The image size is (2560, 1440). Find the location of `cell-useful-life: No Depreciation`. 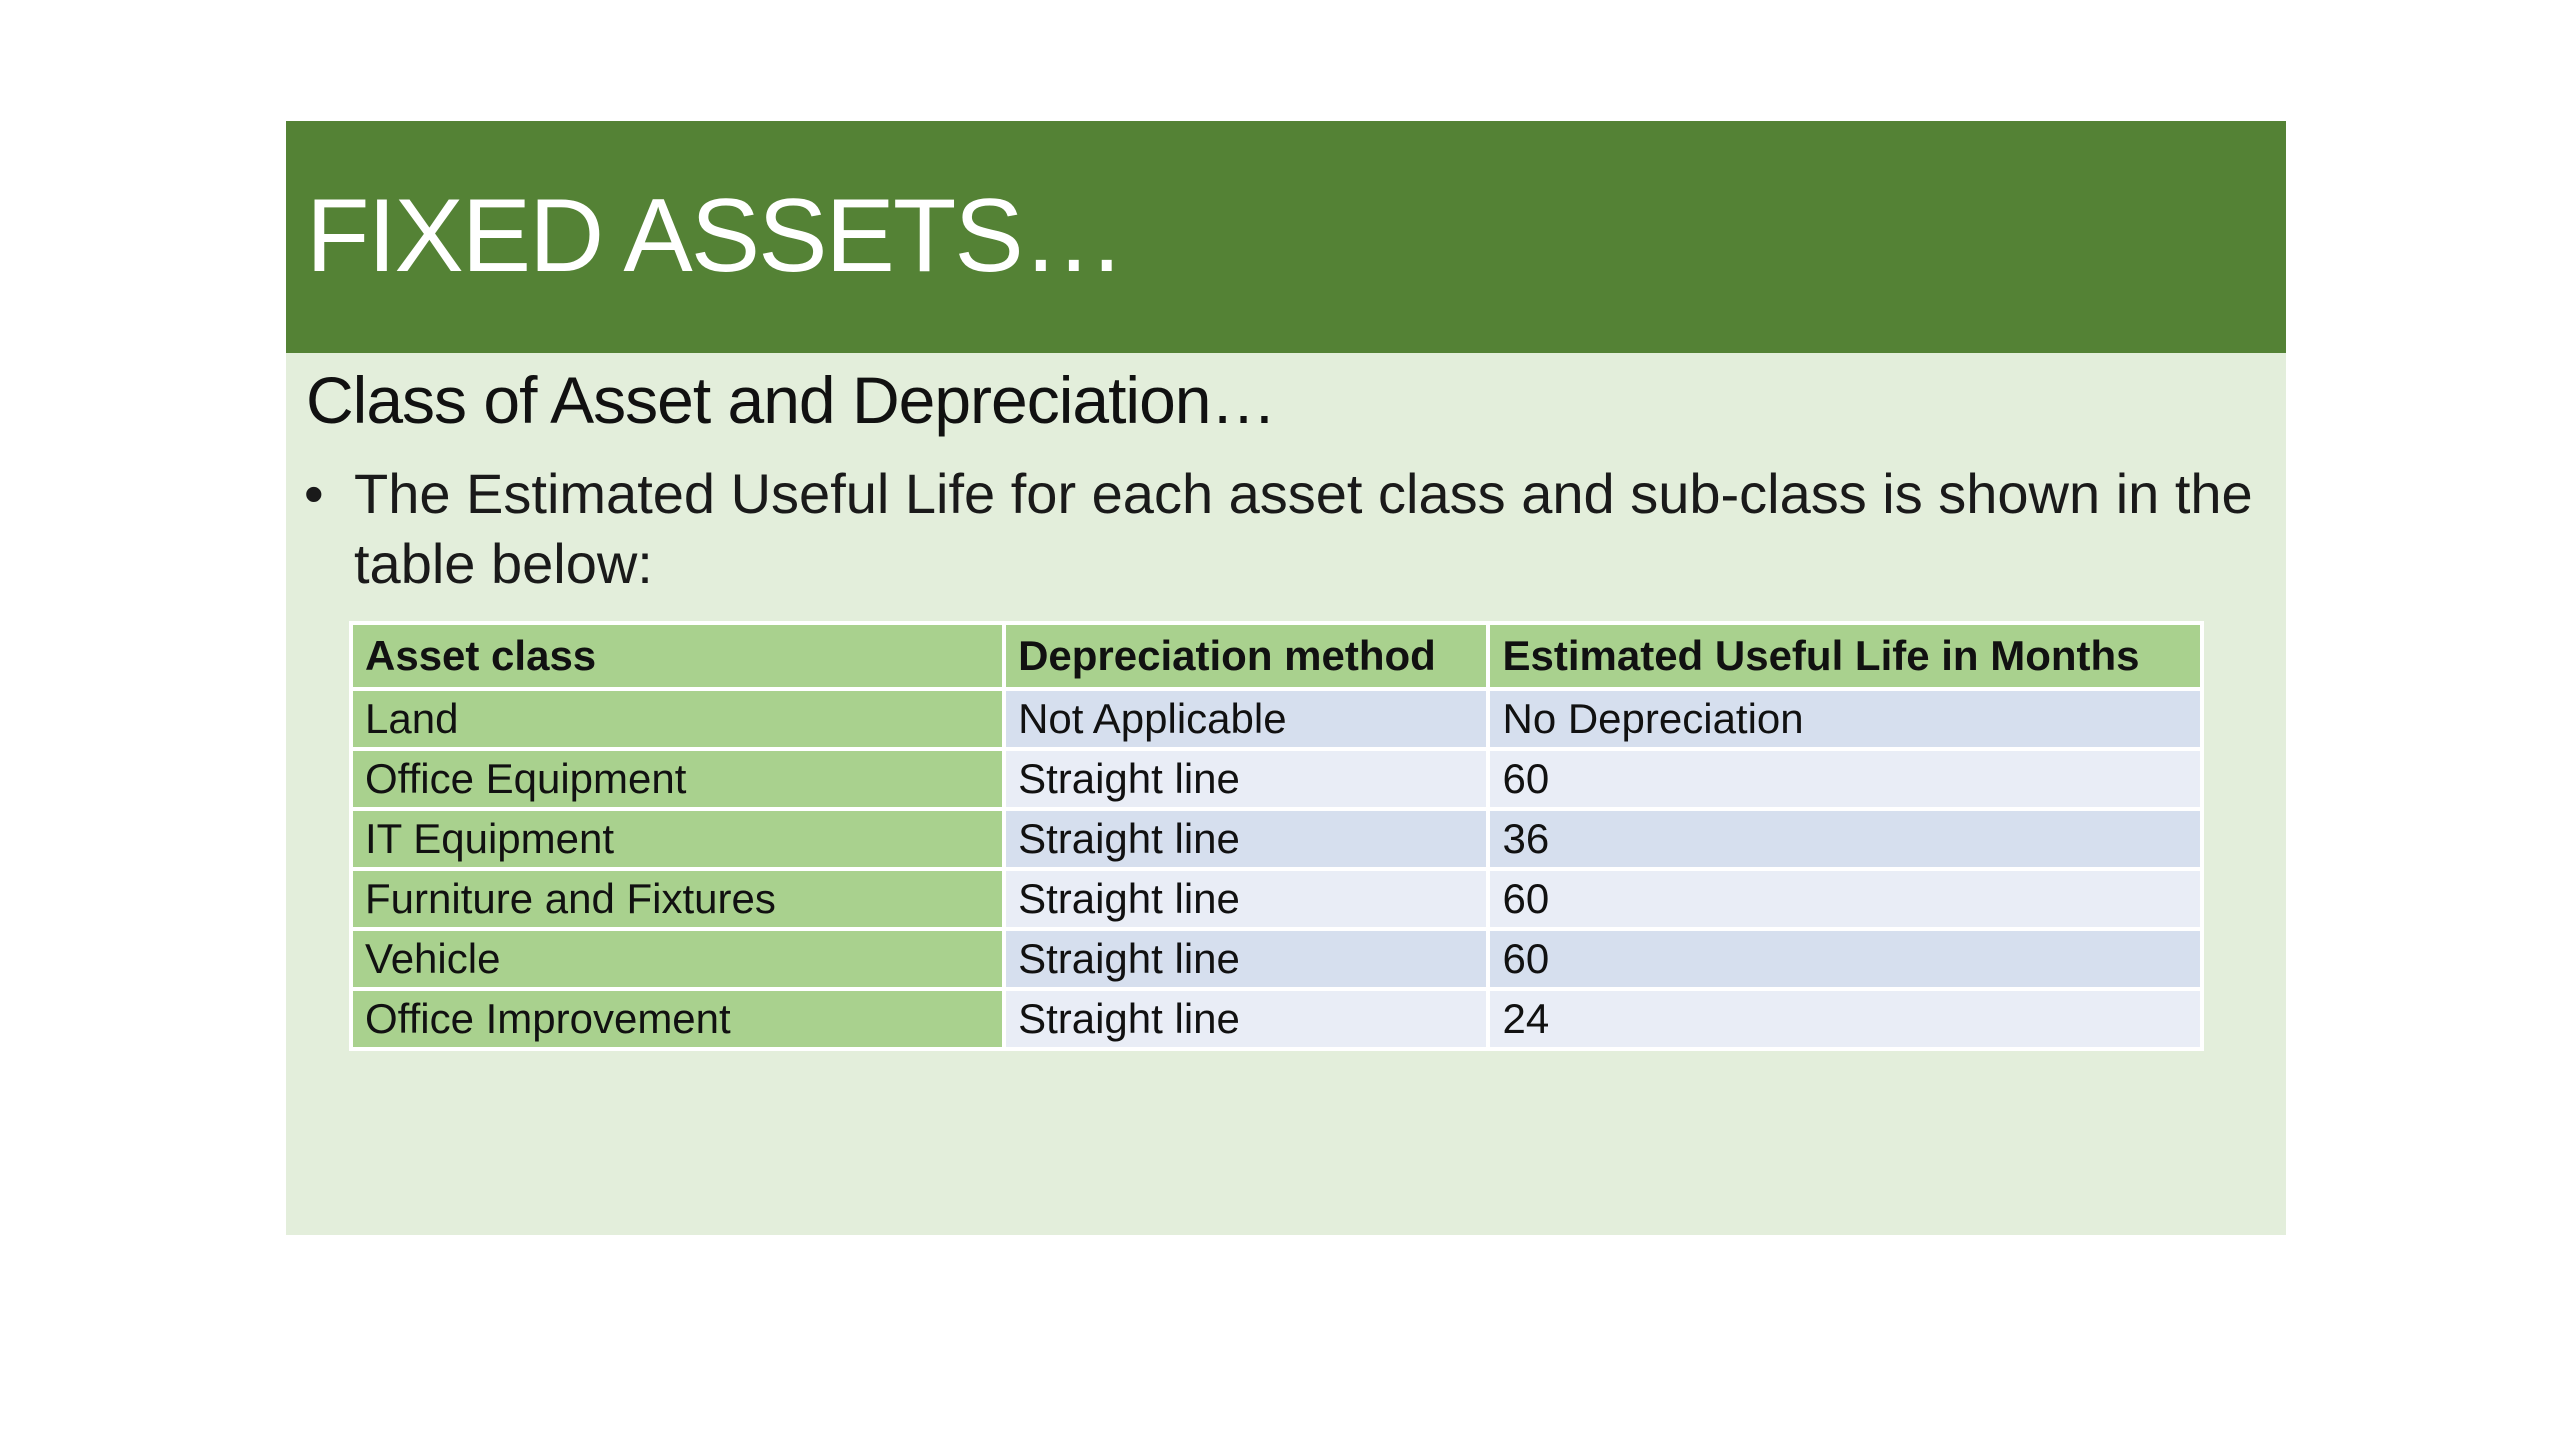

cell-useful-life: No Depreciation is located at coordinates (1845, 719).